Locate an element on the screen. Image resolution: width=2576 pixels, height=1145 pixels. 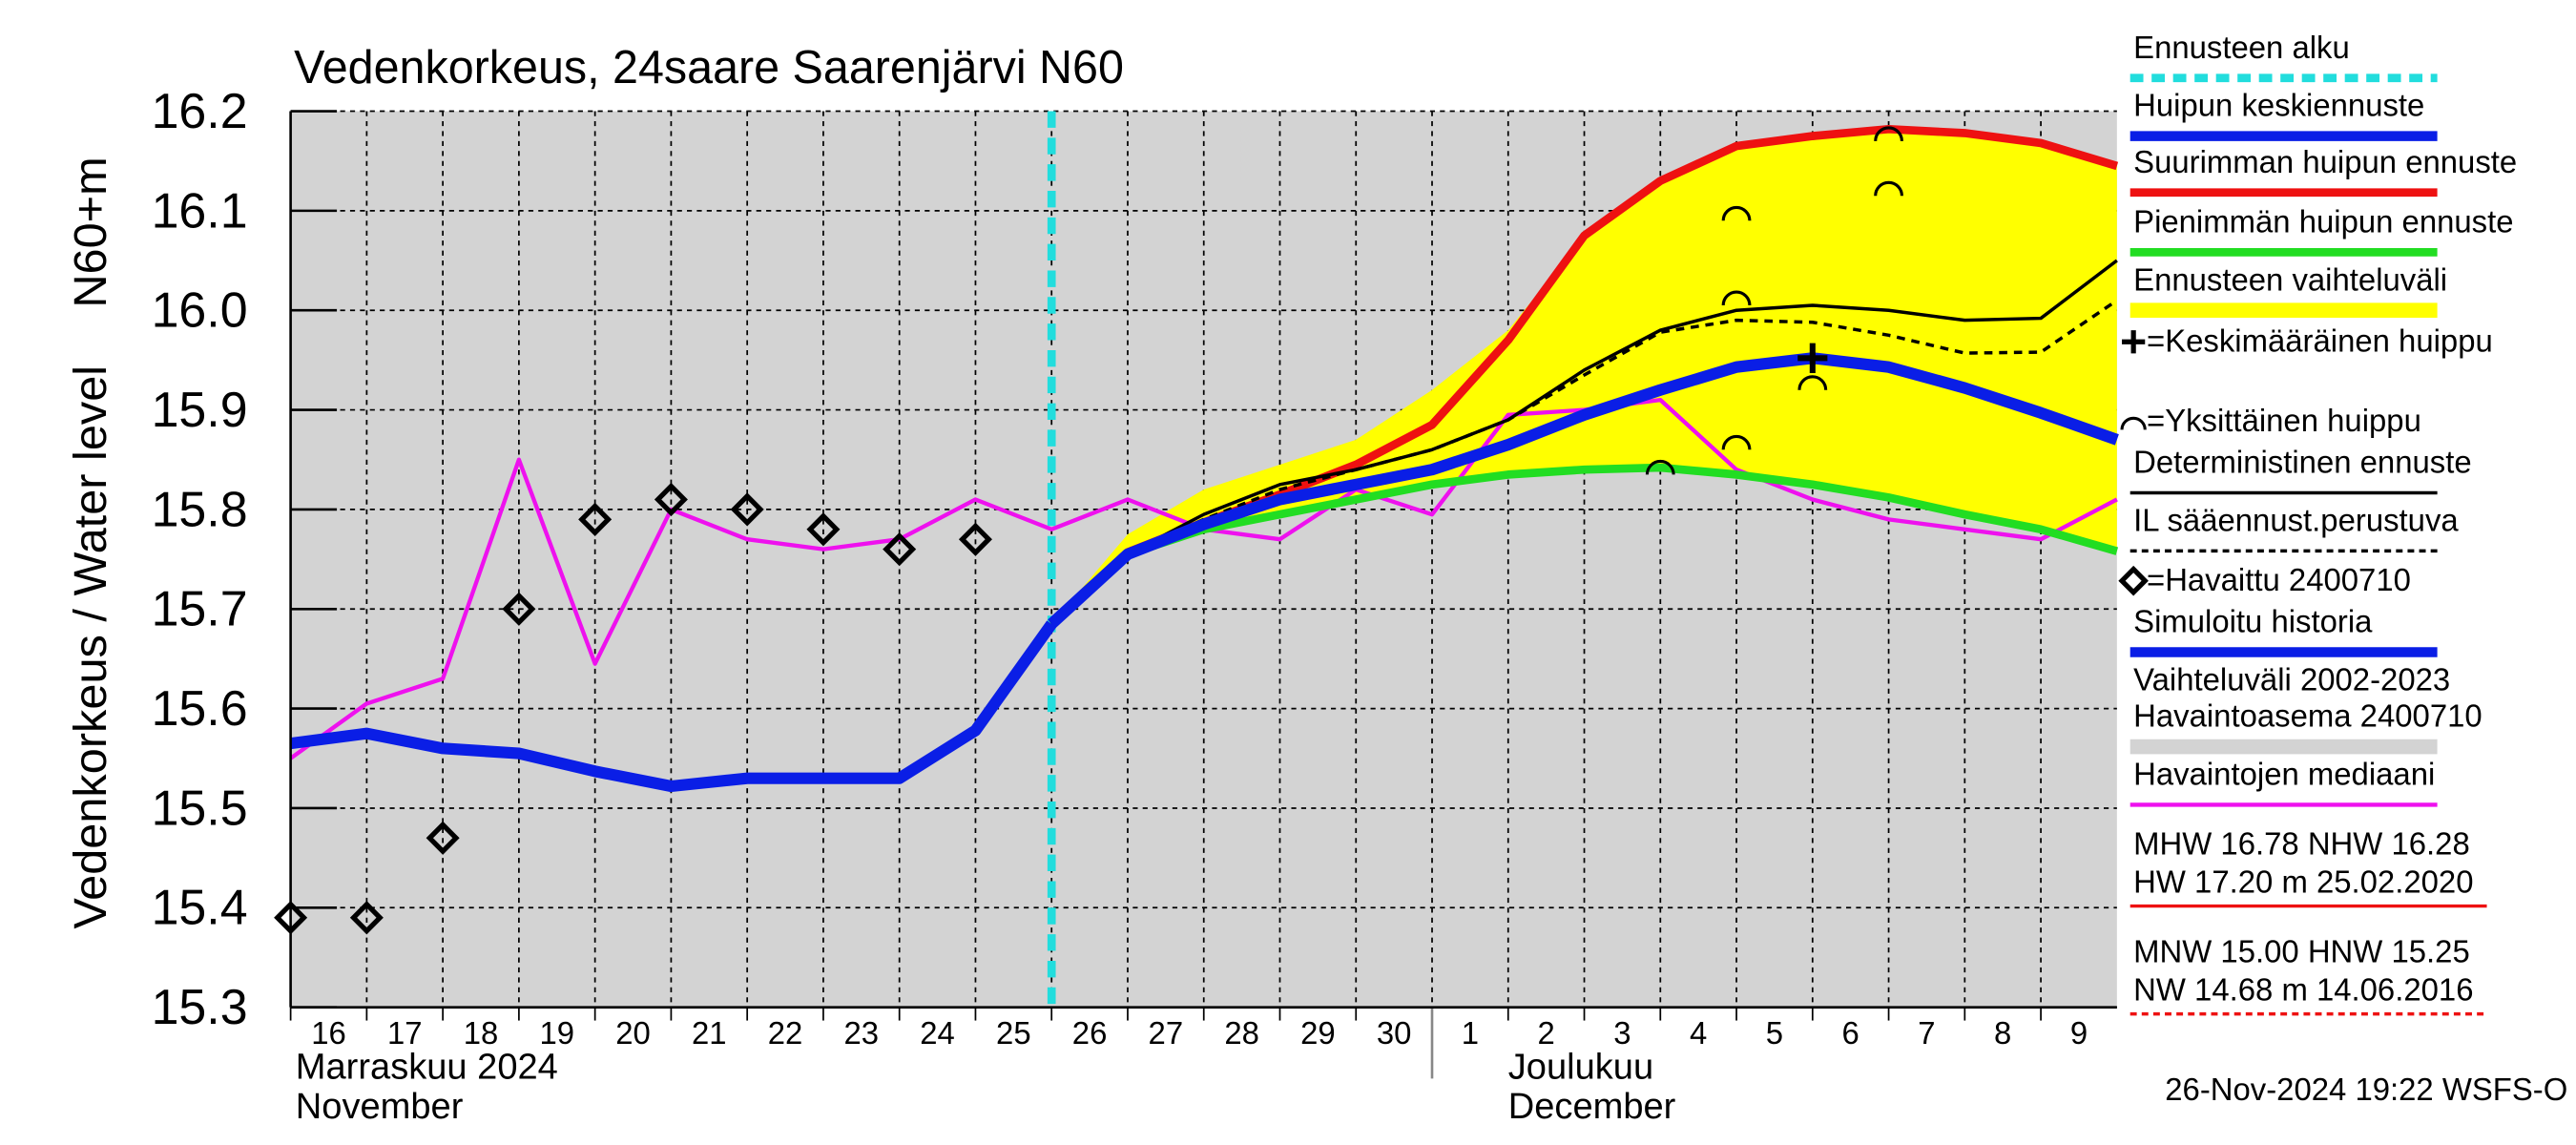
legend-label: Pienimmän huipun ennuste is located at coordinates (2323, 221).